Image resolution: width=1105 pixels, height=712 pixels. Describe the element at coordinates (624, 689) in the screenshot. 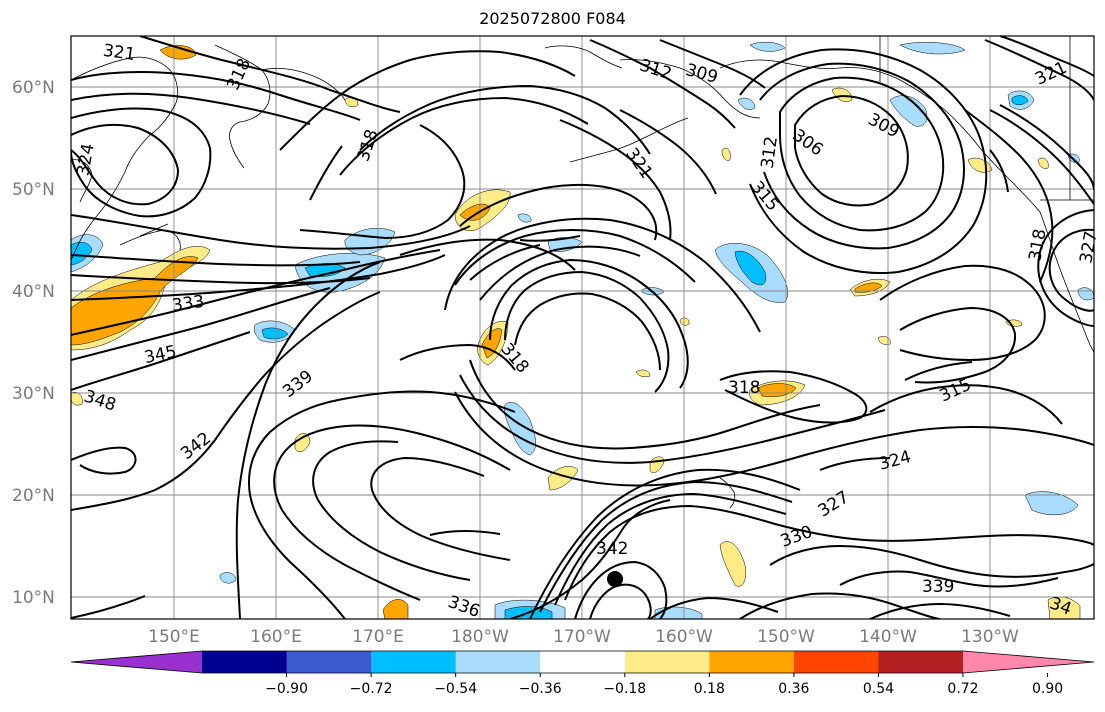

I see `colorbar-tick-label: −0.18` at that location.